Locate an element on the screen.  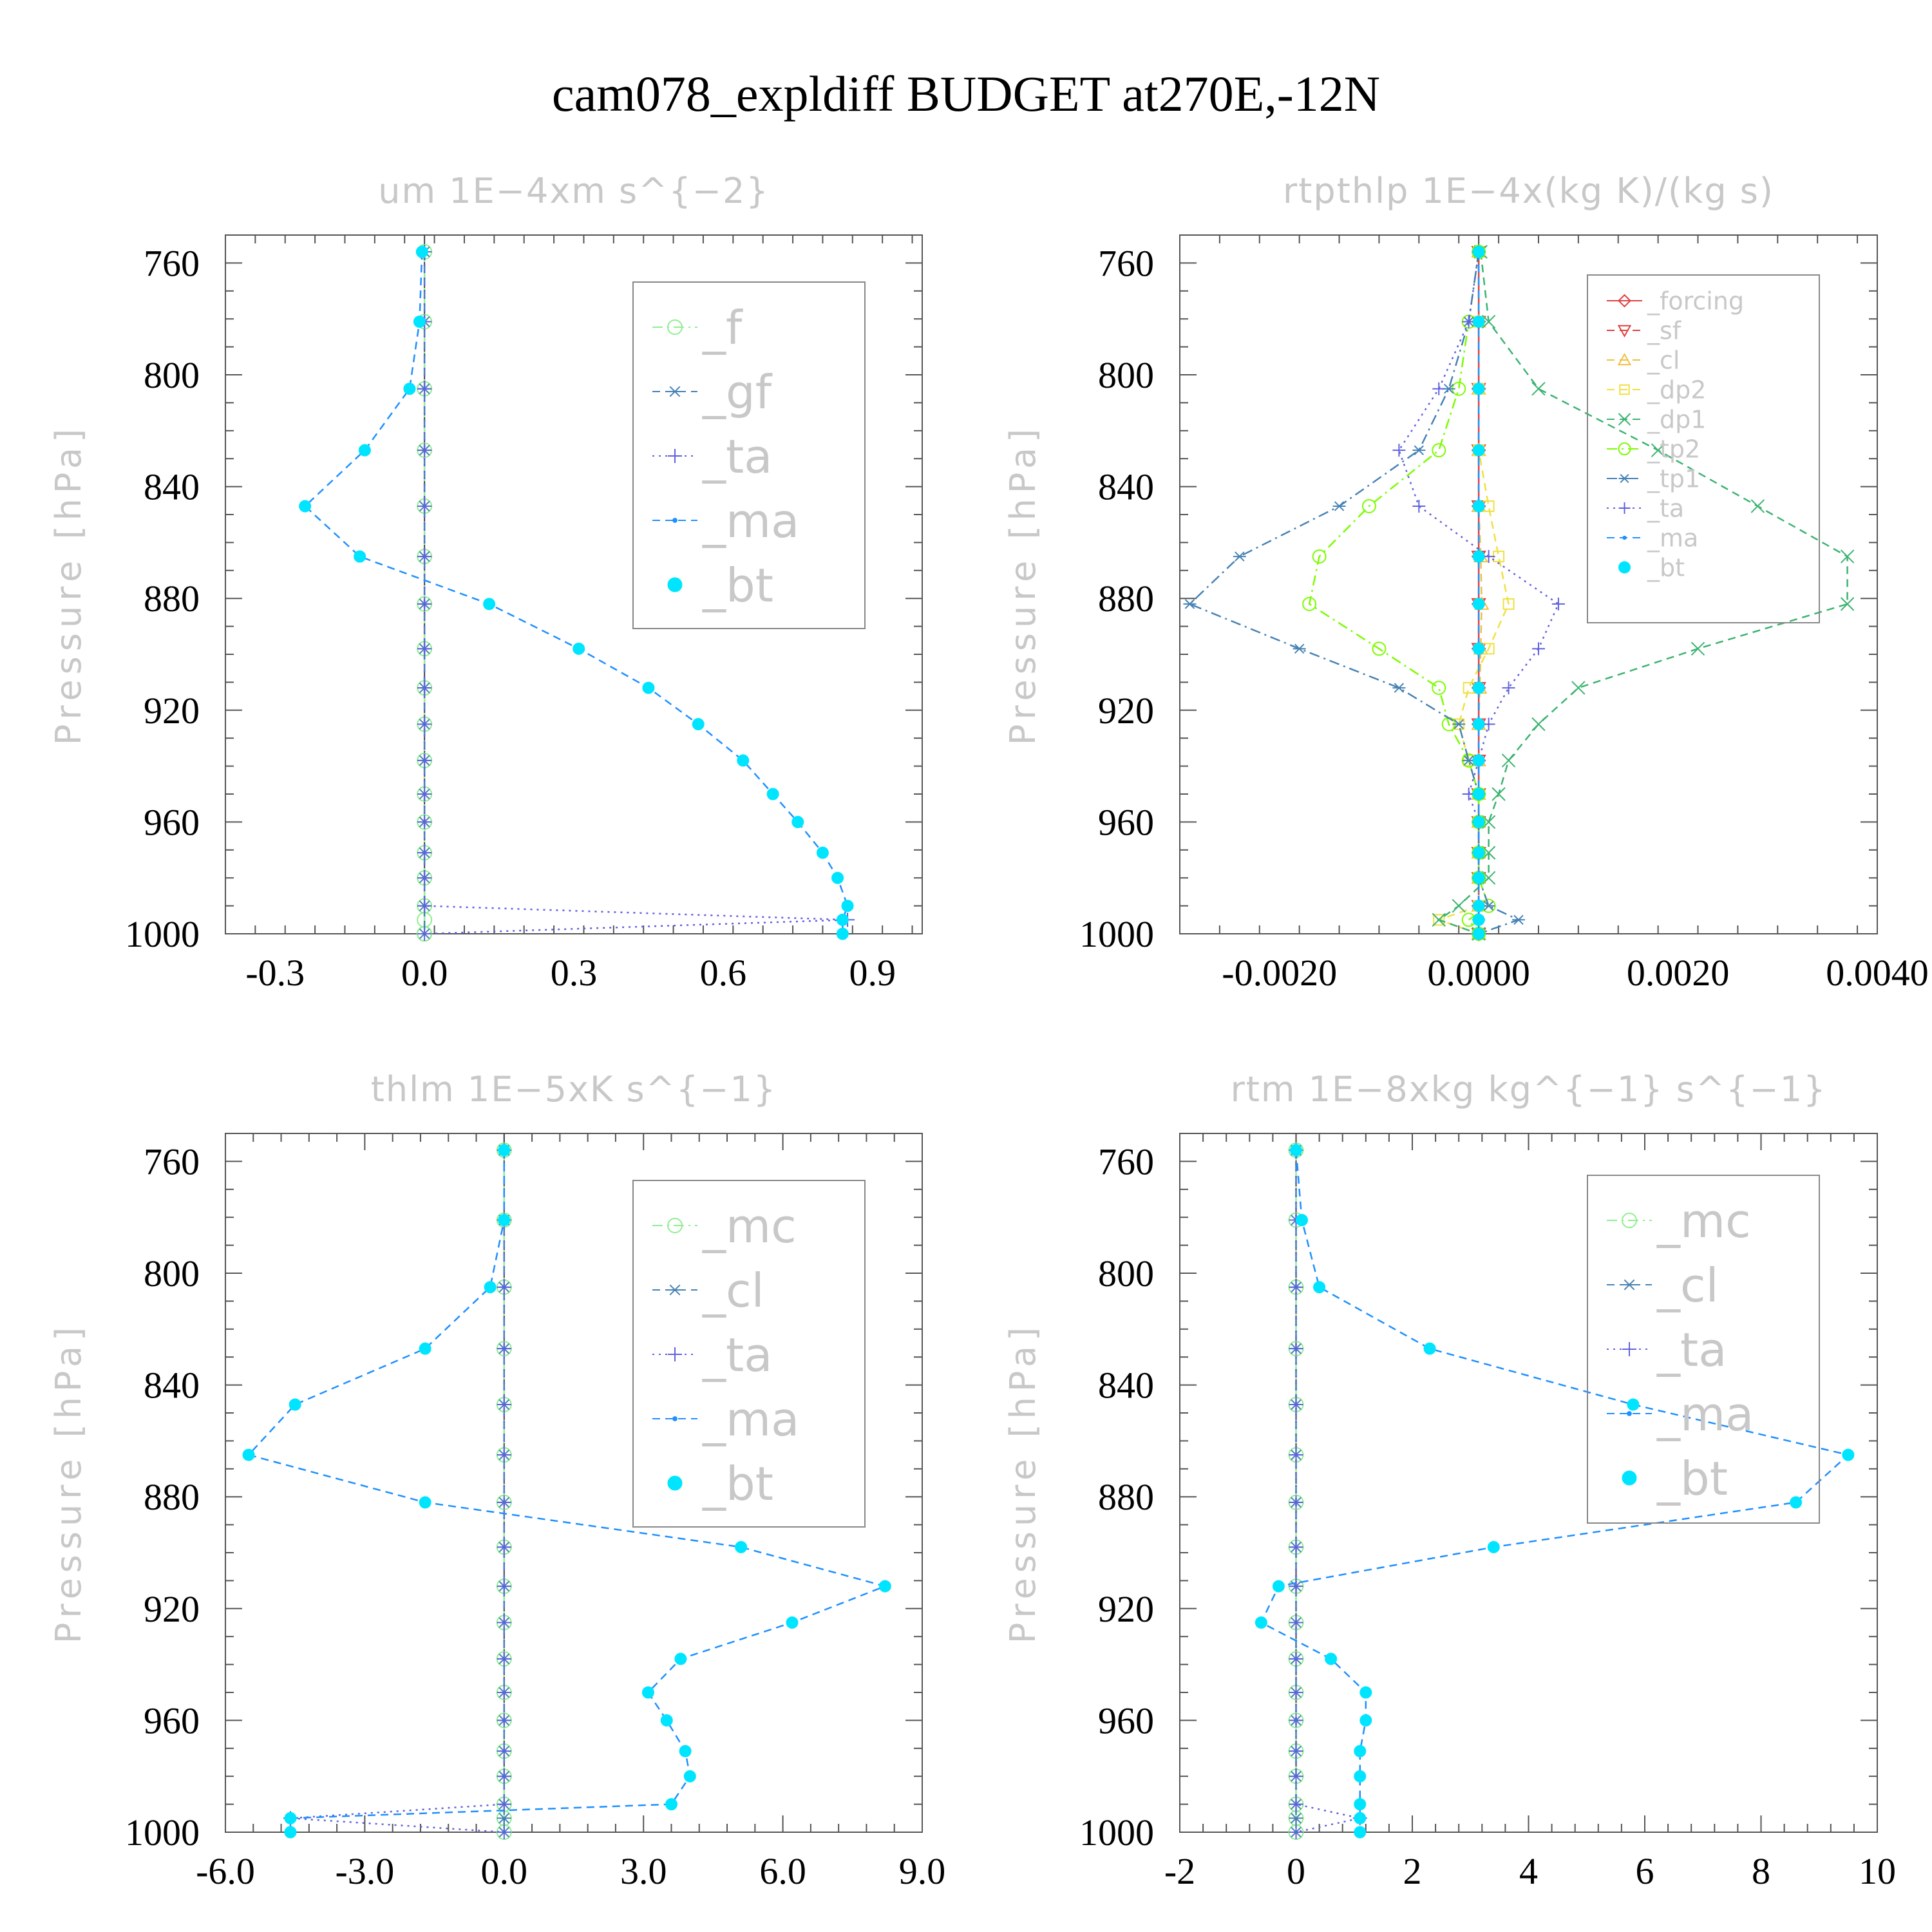
legend-label-dp2: _dp2 is located at coordinates (1676, 390).